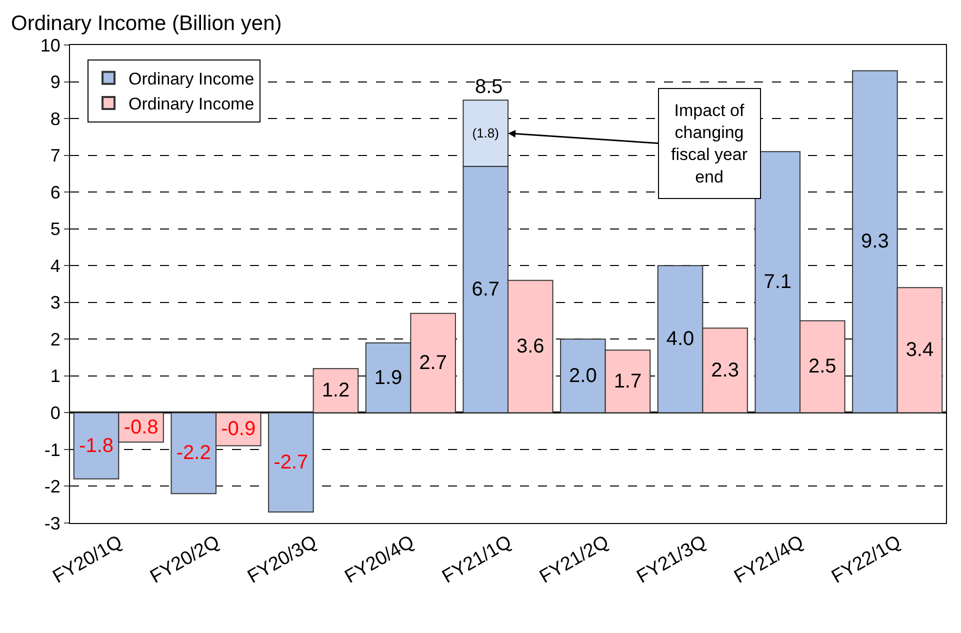 This screenshot has width=961, height=633. Describe the element at coordinates (55, 376) in the screenshot. I see `y-tick-label: 1` at that location.